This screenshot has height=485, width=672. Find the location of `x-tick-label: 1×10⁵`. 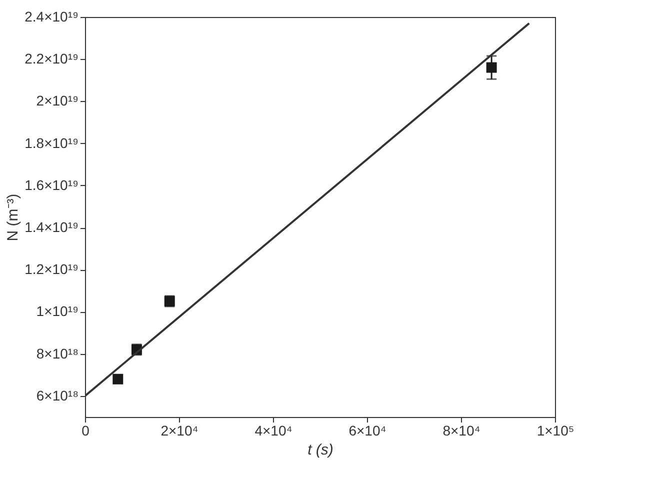

x-tick-label: 1×10⁵ is located at coordinates (555, 430).